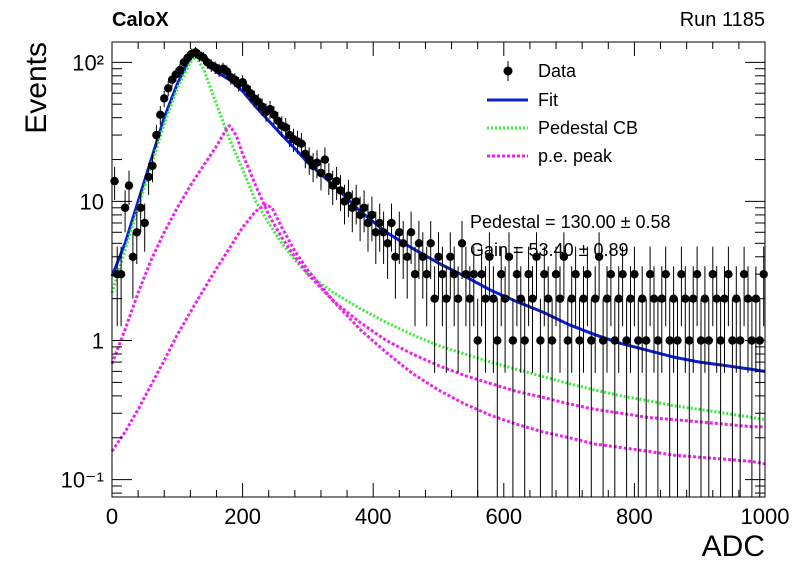 This screenshot has height=572, width=796. What do you see at coordinates (634, 516) in the screenshot?
I see `x-tick-label: 800` at bounding box center [634, 516].